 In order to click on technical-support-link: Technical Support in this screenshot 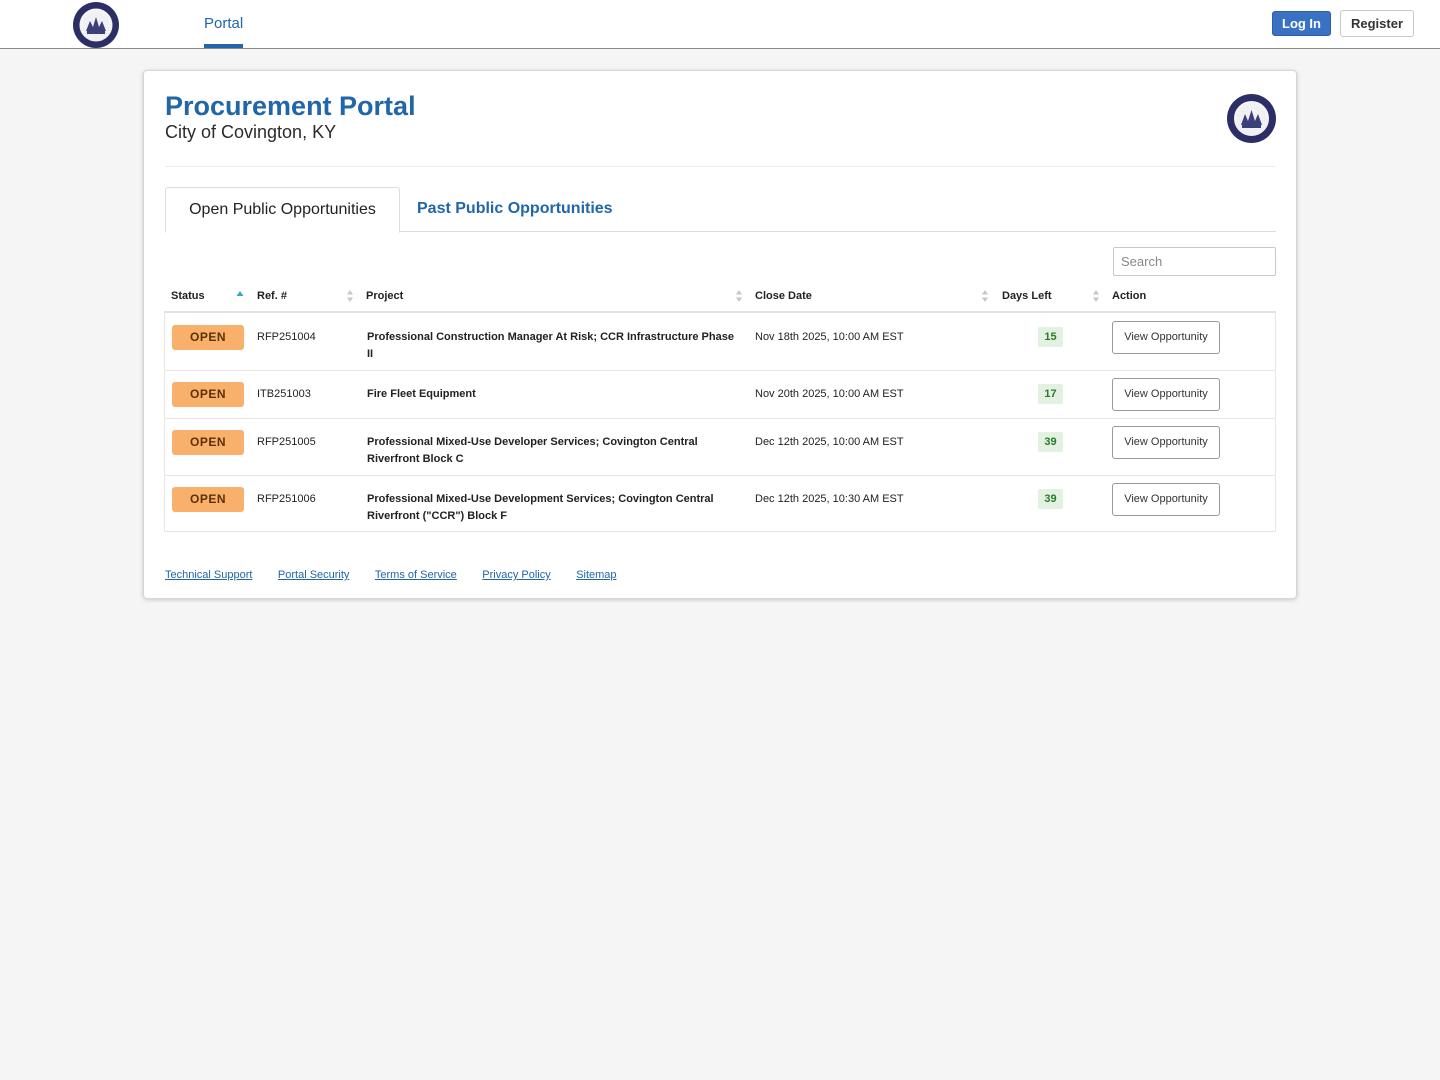, I will do `click(209, 575)`.